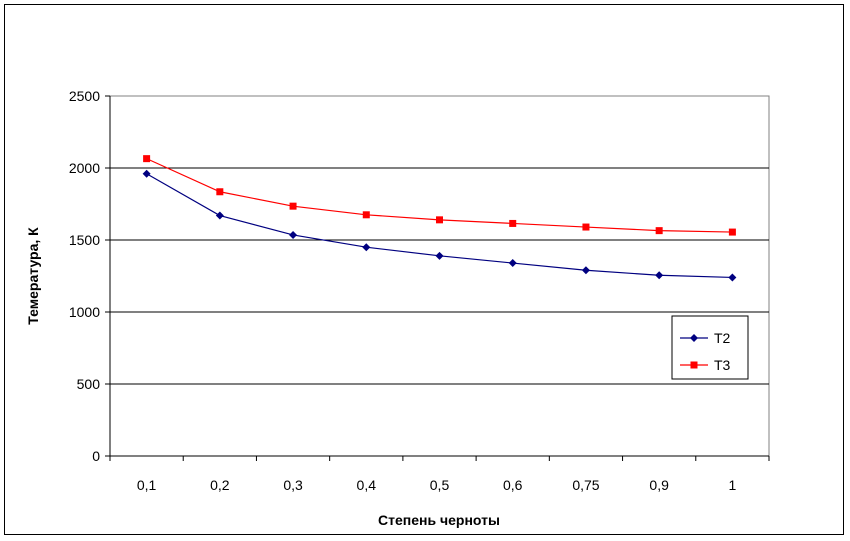 This screenshot has width=850, height=541. What do you see at coordinates (220, 485) in the screenshot?
I see `x-tick-label: 0,2` at bounding box center [220, 485].